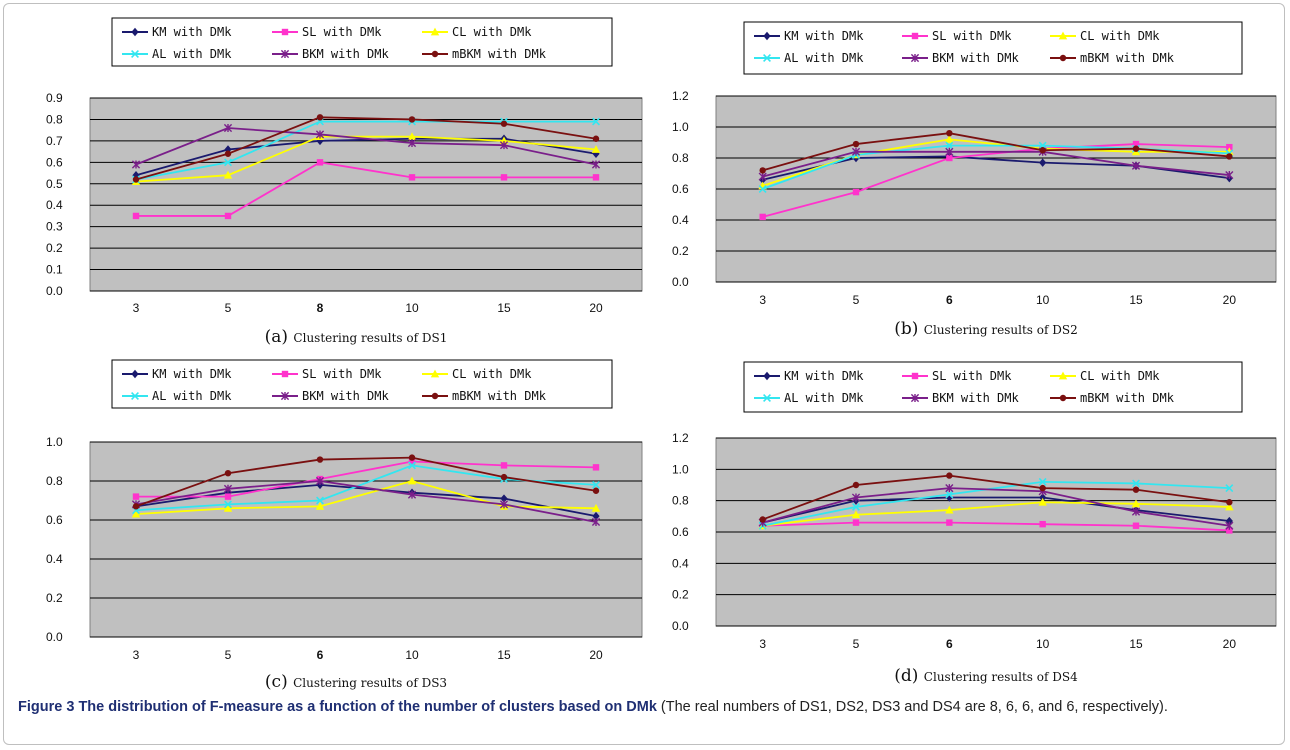 This screenshot has width=1290, height=750. What do you see at coordinates (356, 337) in the screenshot?
I see `panel-caption: (a) Clustering results of DS1` at bounding box center [356, 337].